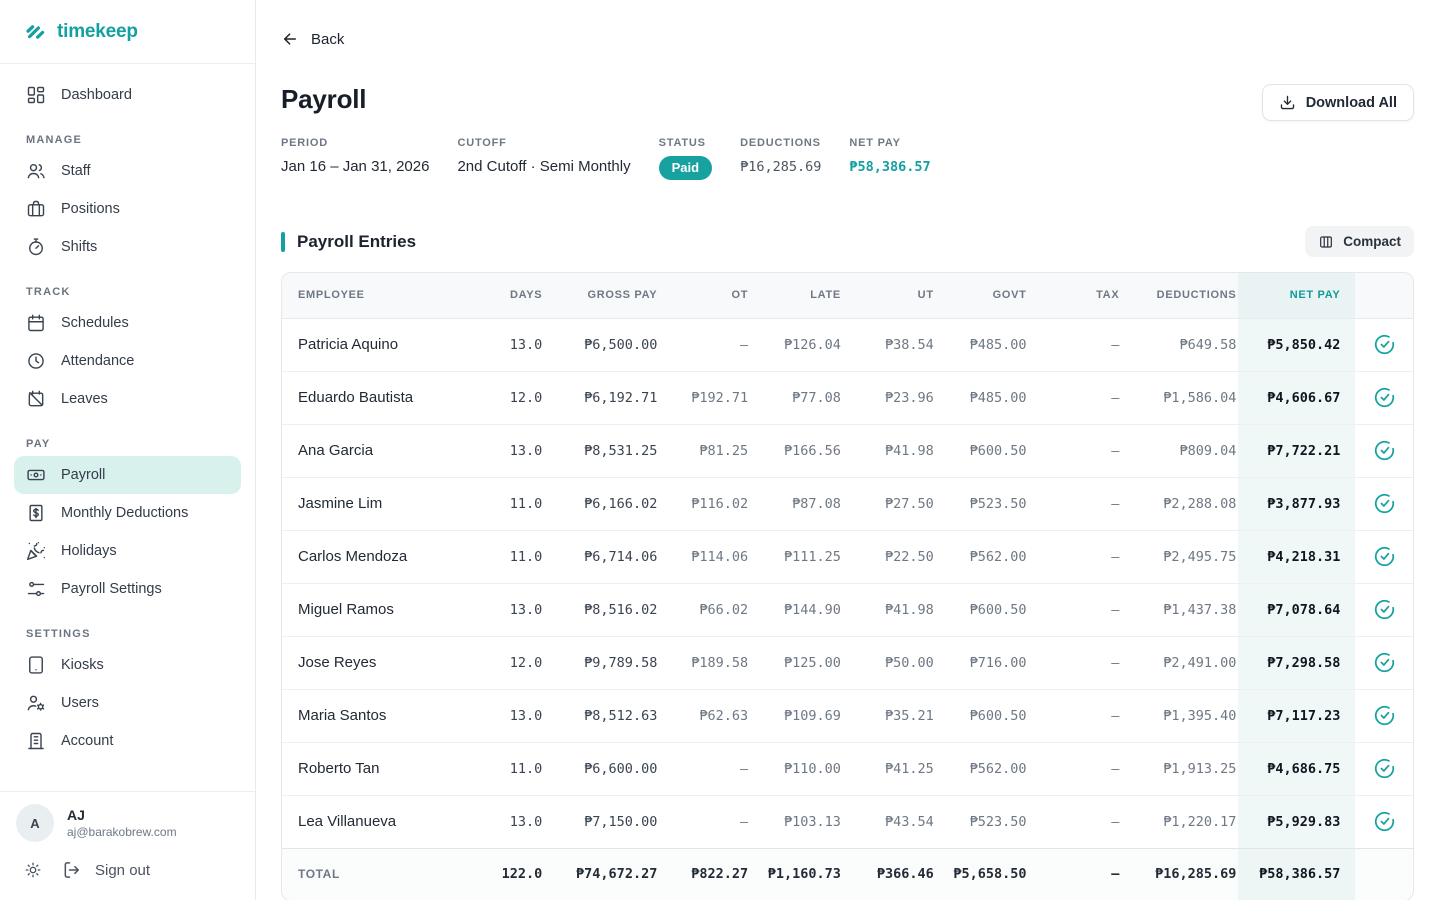 This screenshot has width=1440, height=900. Describe the element at coordinates (355, 166) in the screenshot. I see `meta-value-period: Jan 16 – Jan 31, 2026` at that location.